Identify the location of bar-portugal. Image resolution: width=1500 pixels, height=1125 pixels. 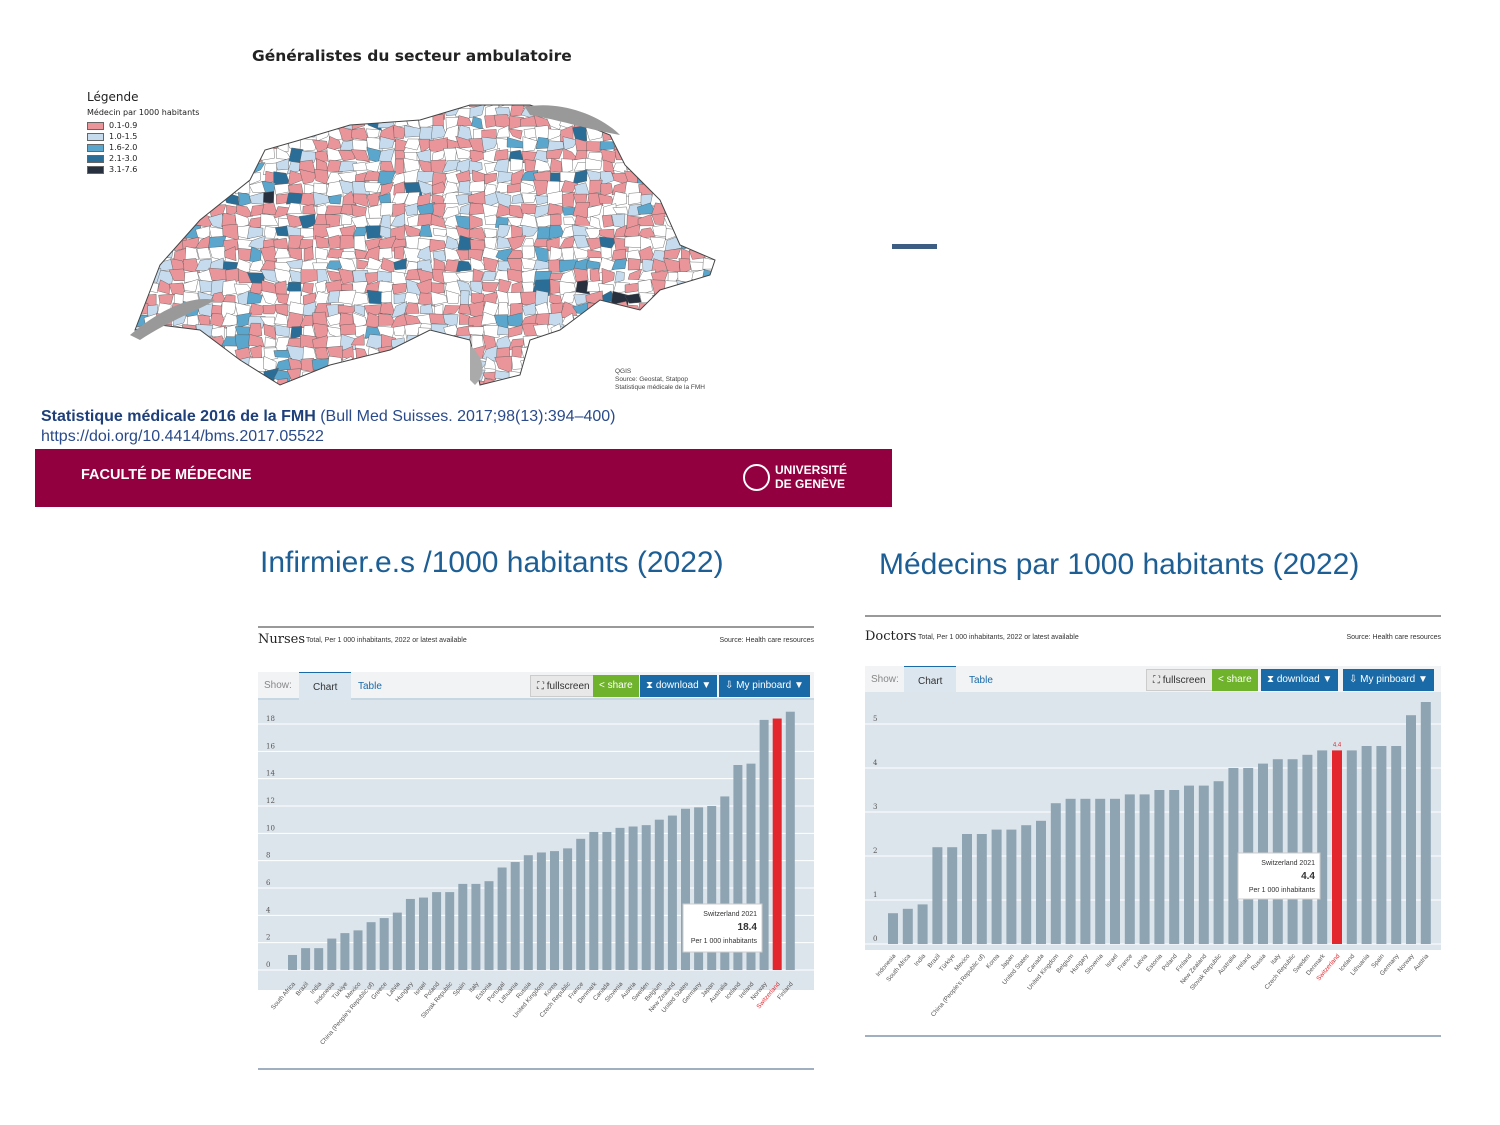
(502, 919).